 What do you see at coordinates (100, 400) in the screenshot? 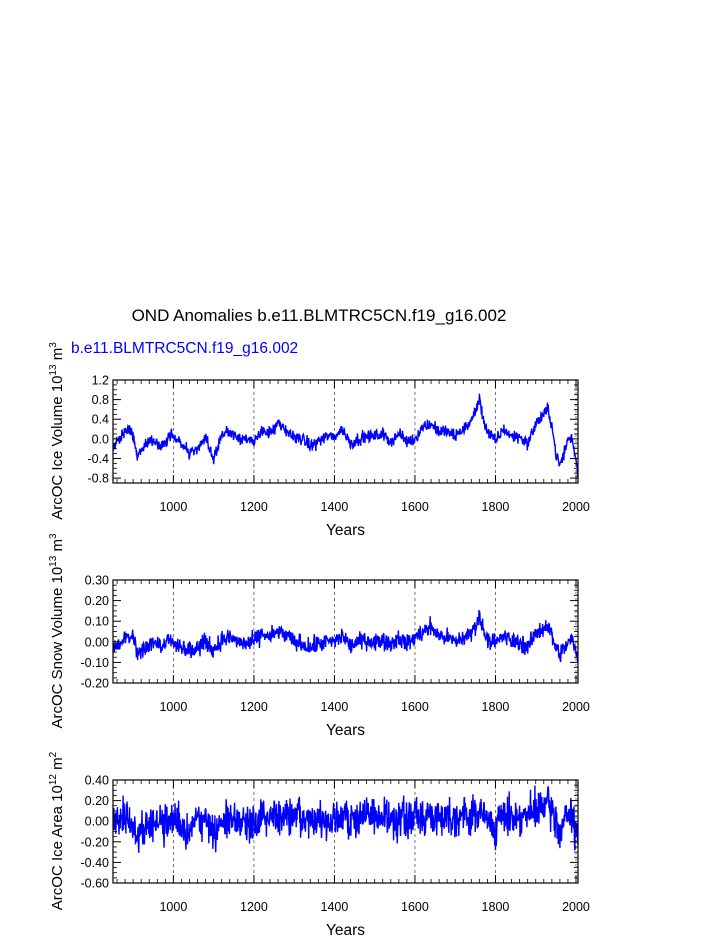
I see `y-tick-label: 0.8` at bounding box center [100, 400].